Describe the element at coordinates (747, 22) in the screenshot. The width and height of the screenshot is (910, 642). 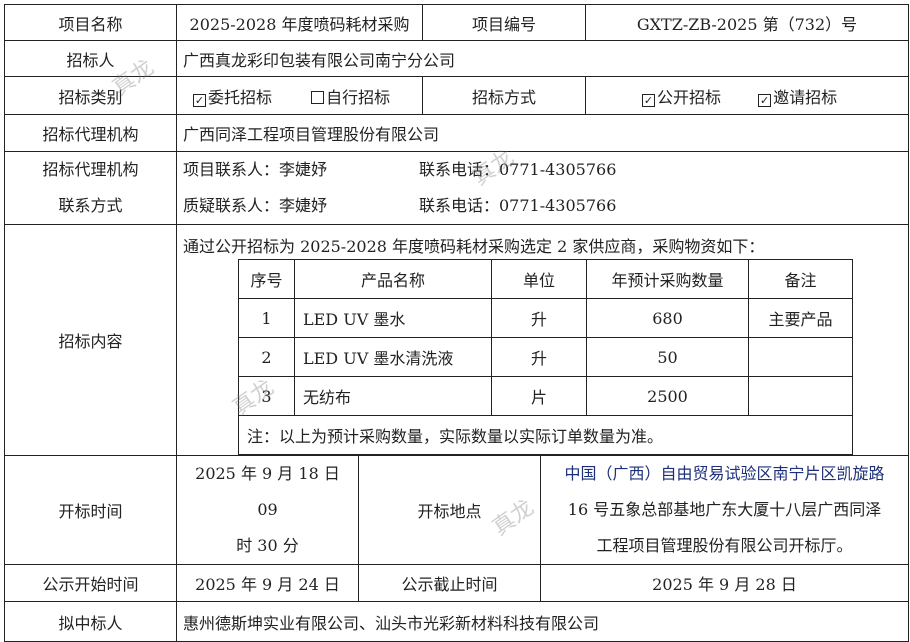
I see `project-no-value: GXTZ-ZB-2025 第（732）号` at that location.